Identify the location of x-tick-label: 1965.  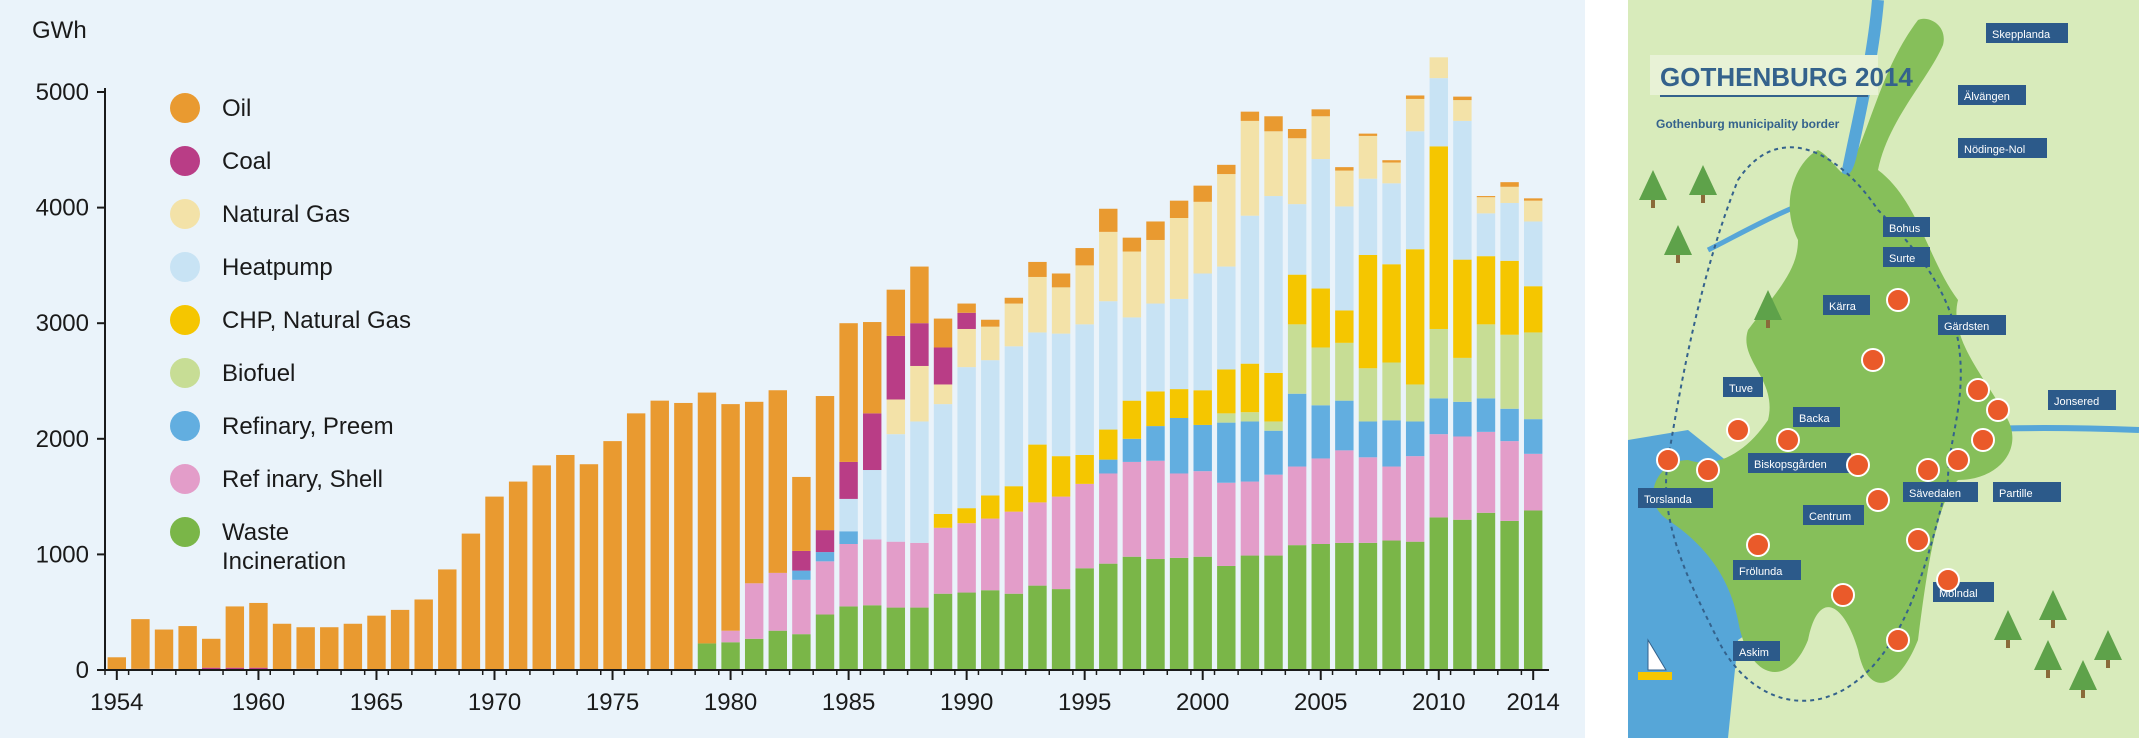
(376, 702).